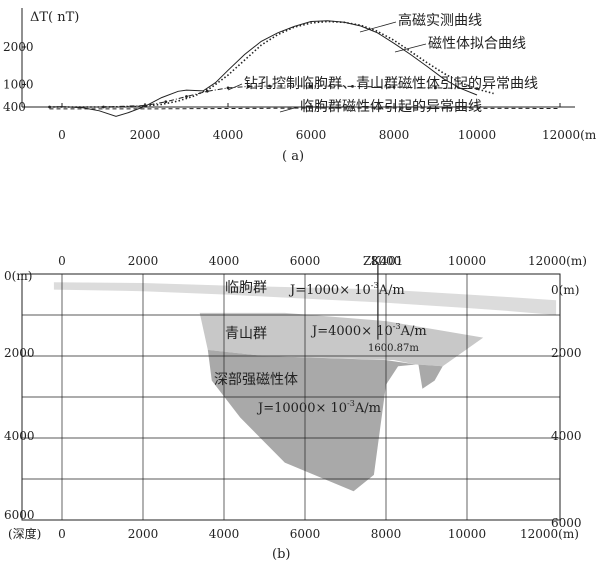 This screenshot has width=597, height=568. Describe the element at coordinates (143, 261) in the screenshot. I see `panel-b-top-tick-label: 2000` at that location.